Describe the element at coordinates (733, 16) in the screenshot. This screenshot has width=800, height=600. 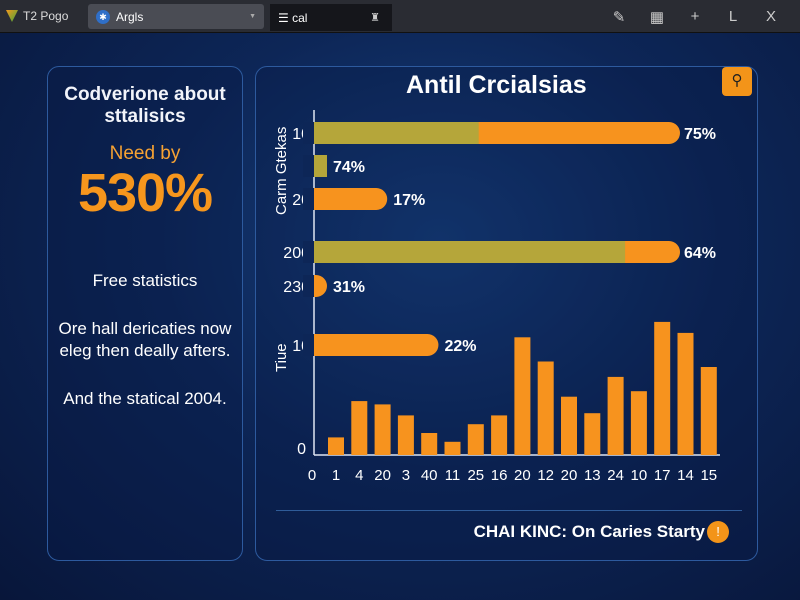
I see `l-button: L` at that location.